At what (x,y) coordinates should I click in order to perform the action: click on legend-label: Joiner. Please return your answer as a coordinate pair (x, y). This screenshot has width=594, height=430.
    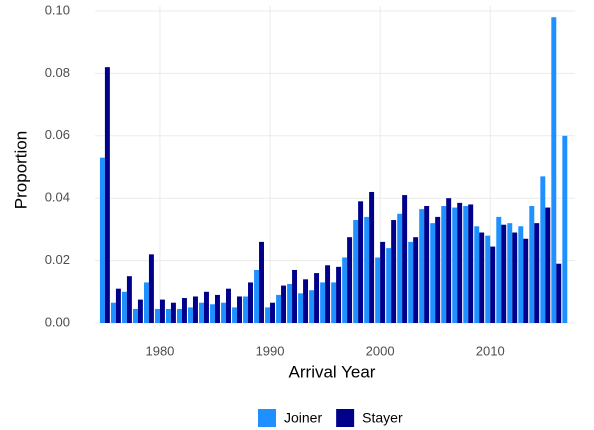
    Looking at the image, I should click on (303, 418).